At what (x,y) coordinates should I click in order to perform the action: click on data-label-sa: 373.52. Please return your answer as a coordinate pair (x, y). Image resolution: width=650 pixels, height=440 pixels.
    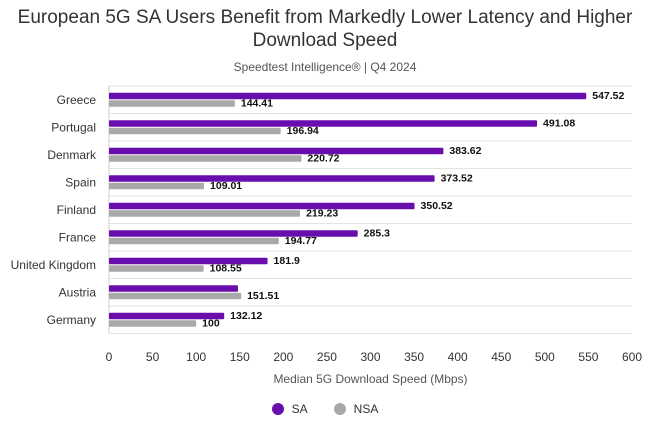
    Looking at the image, I should click on (457, 178).